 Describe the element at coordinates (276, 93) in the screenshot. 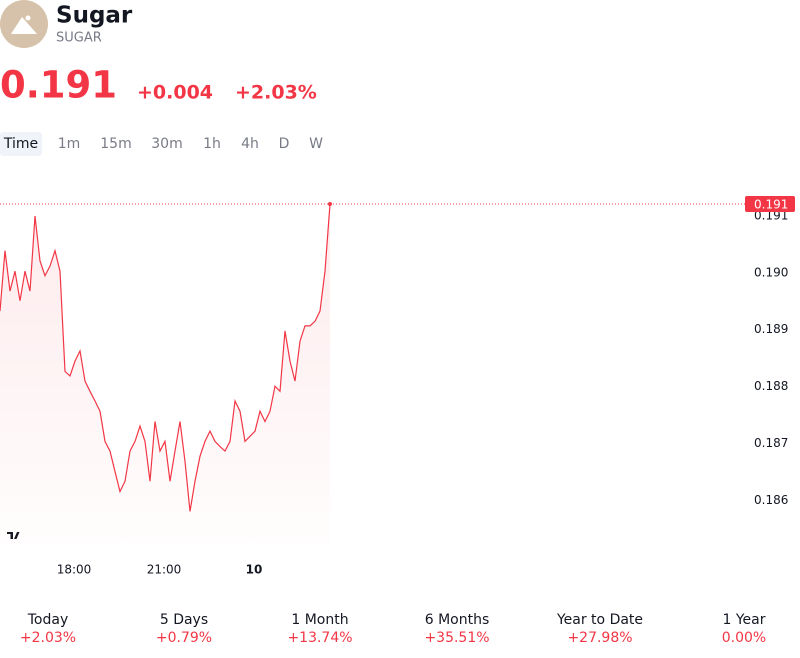

I see `price-change-percent: +2.03%` at that location.